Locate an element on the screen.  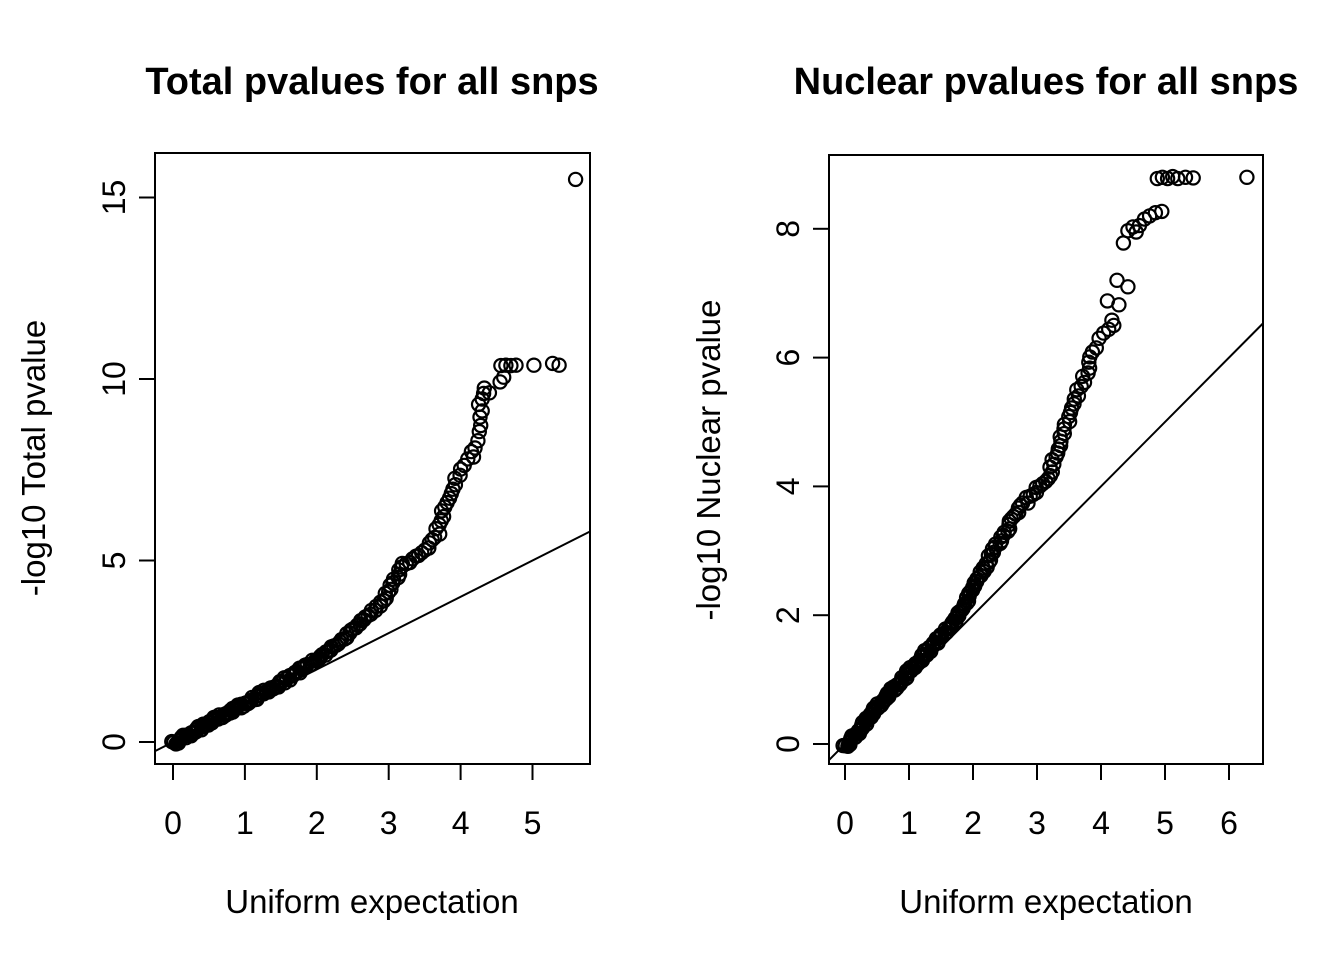
y-tick-label: 5 is located at coordinates (114, 561).